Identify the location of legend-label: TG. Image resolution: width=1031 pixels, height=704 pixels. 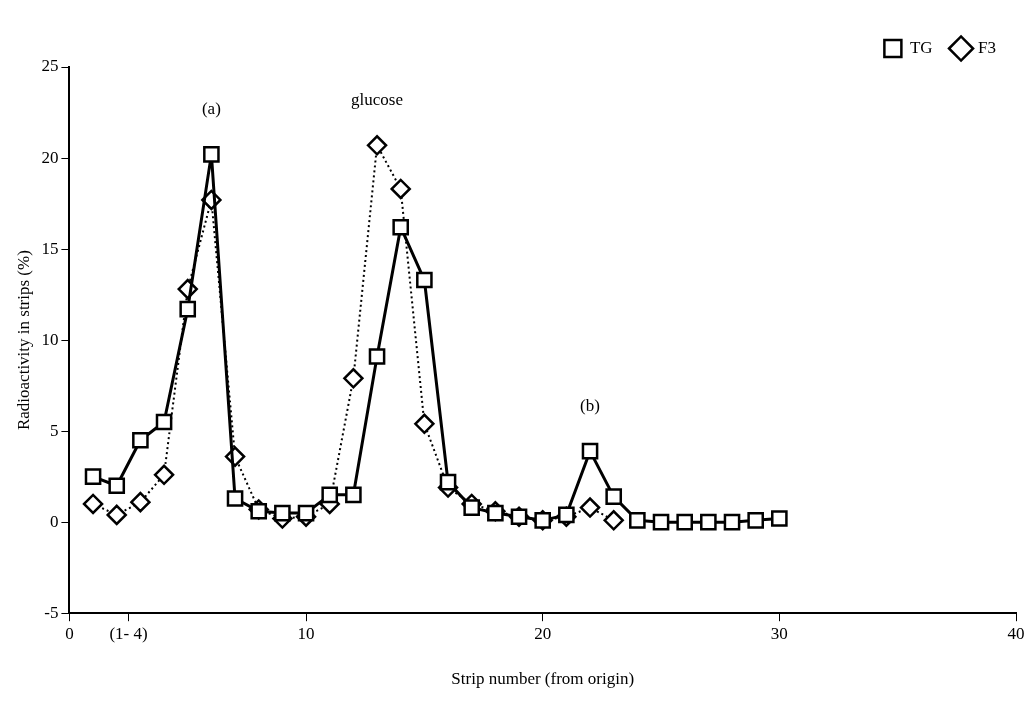
(921, 47).